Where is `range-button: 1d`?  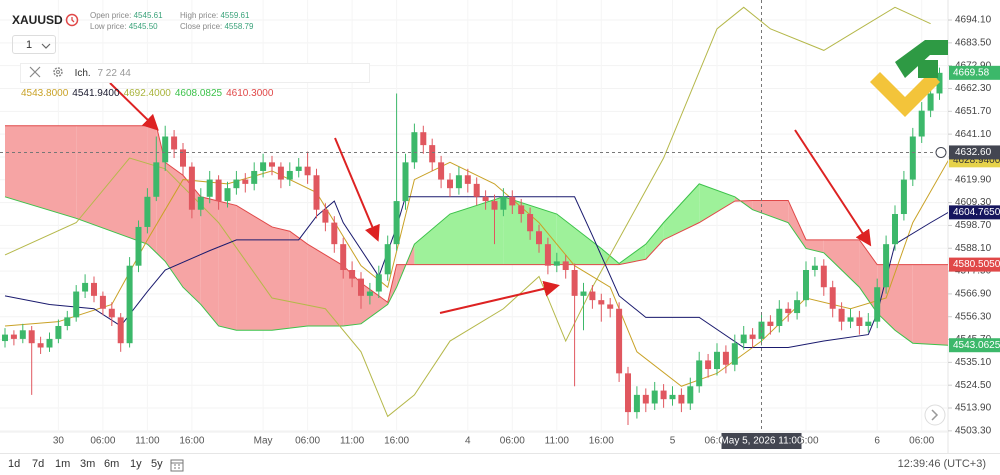
range-button: 1d is located at coordinates (14, 464).